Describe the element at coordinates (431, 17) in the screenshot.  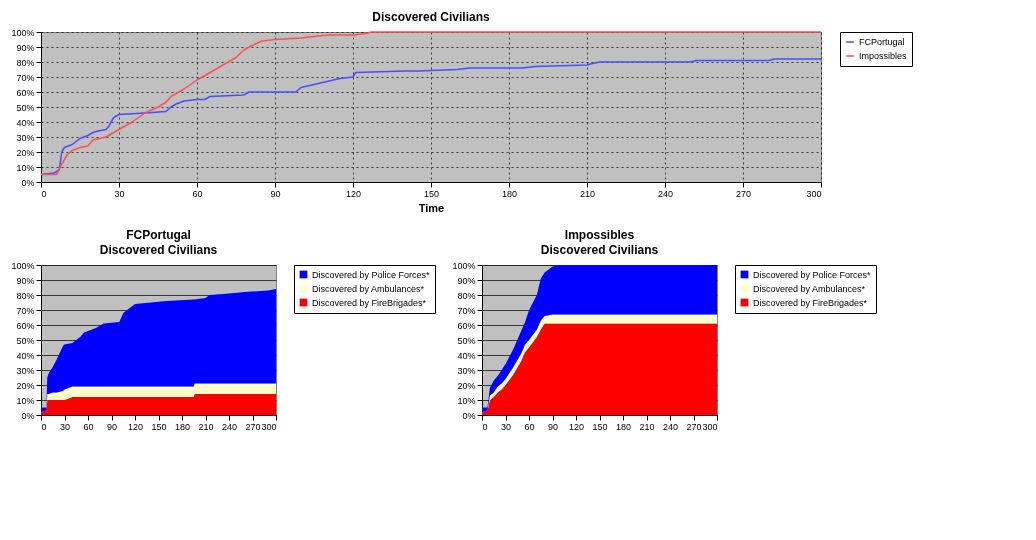
I see `chart-title: Discovered Civilians` at that location.